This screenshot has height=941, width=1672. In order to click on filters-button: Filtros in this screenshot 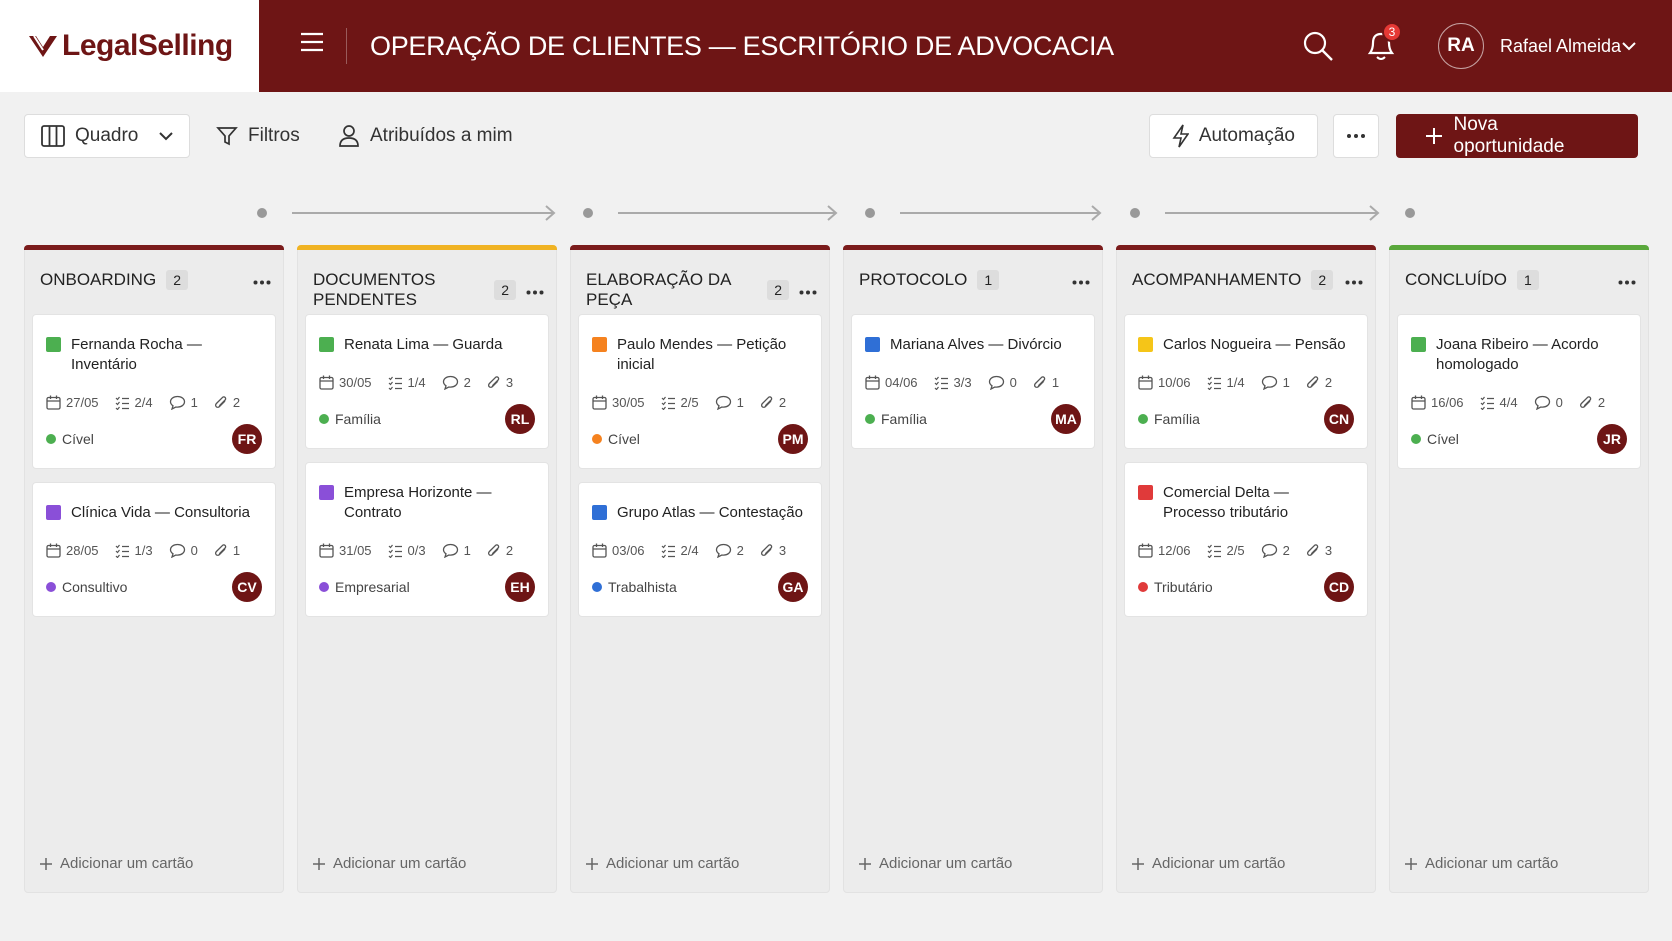, I will do `click(258, 136)`.